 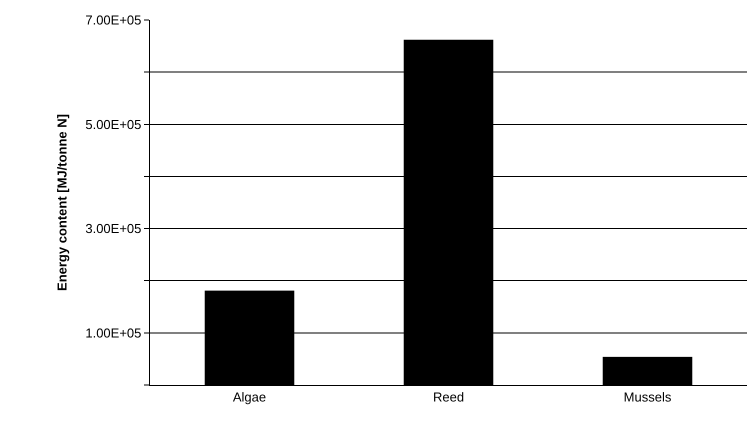 I want to click on x-tick-label: Reed, so click(x=448, y=397).